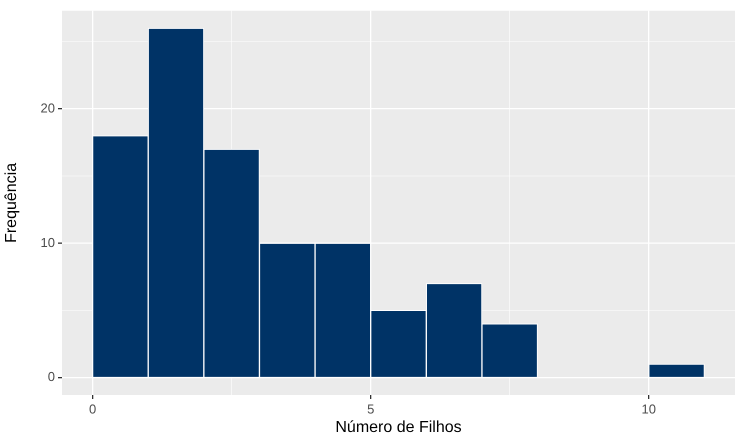  I want to click on x-tick-label: 0, so click(92, 408).